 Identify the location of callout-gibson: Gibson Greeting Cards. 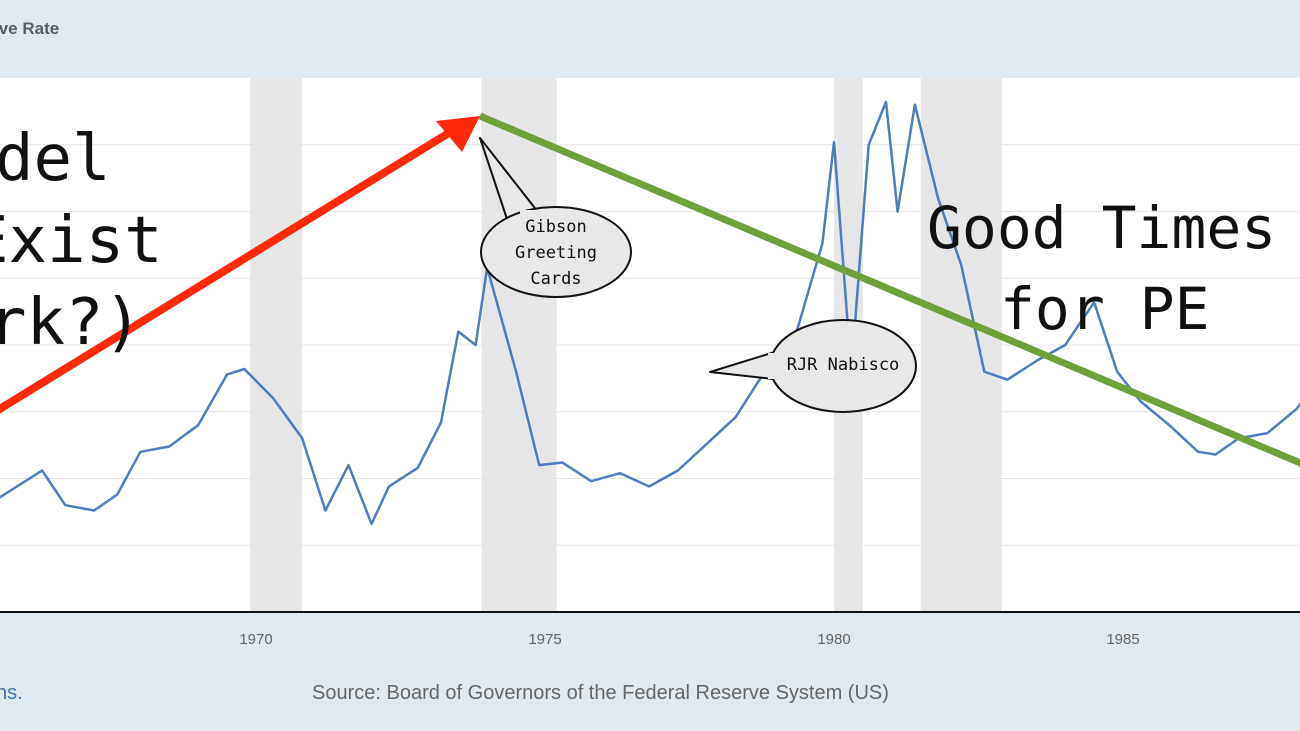
(555, 217).